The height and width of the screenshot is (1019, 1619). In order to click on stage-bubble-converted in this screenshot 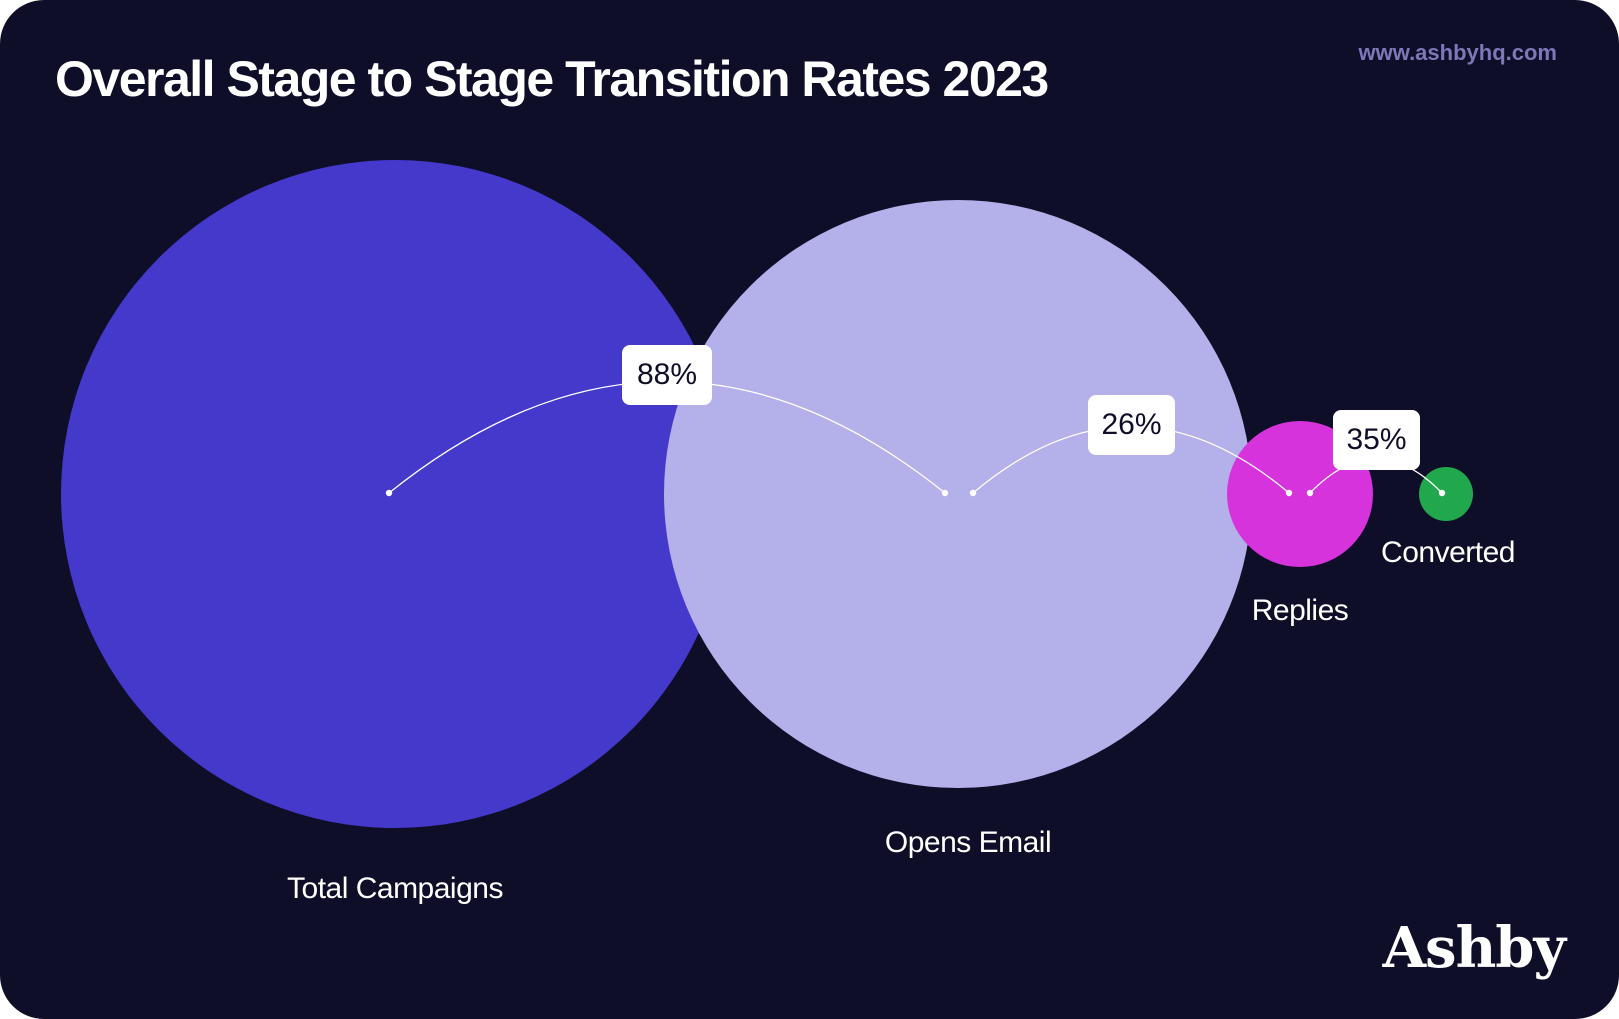, I will do `click(1446, 494)`.